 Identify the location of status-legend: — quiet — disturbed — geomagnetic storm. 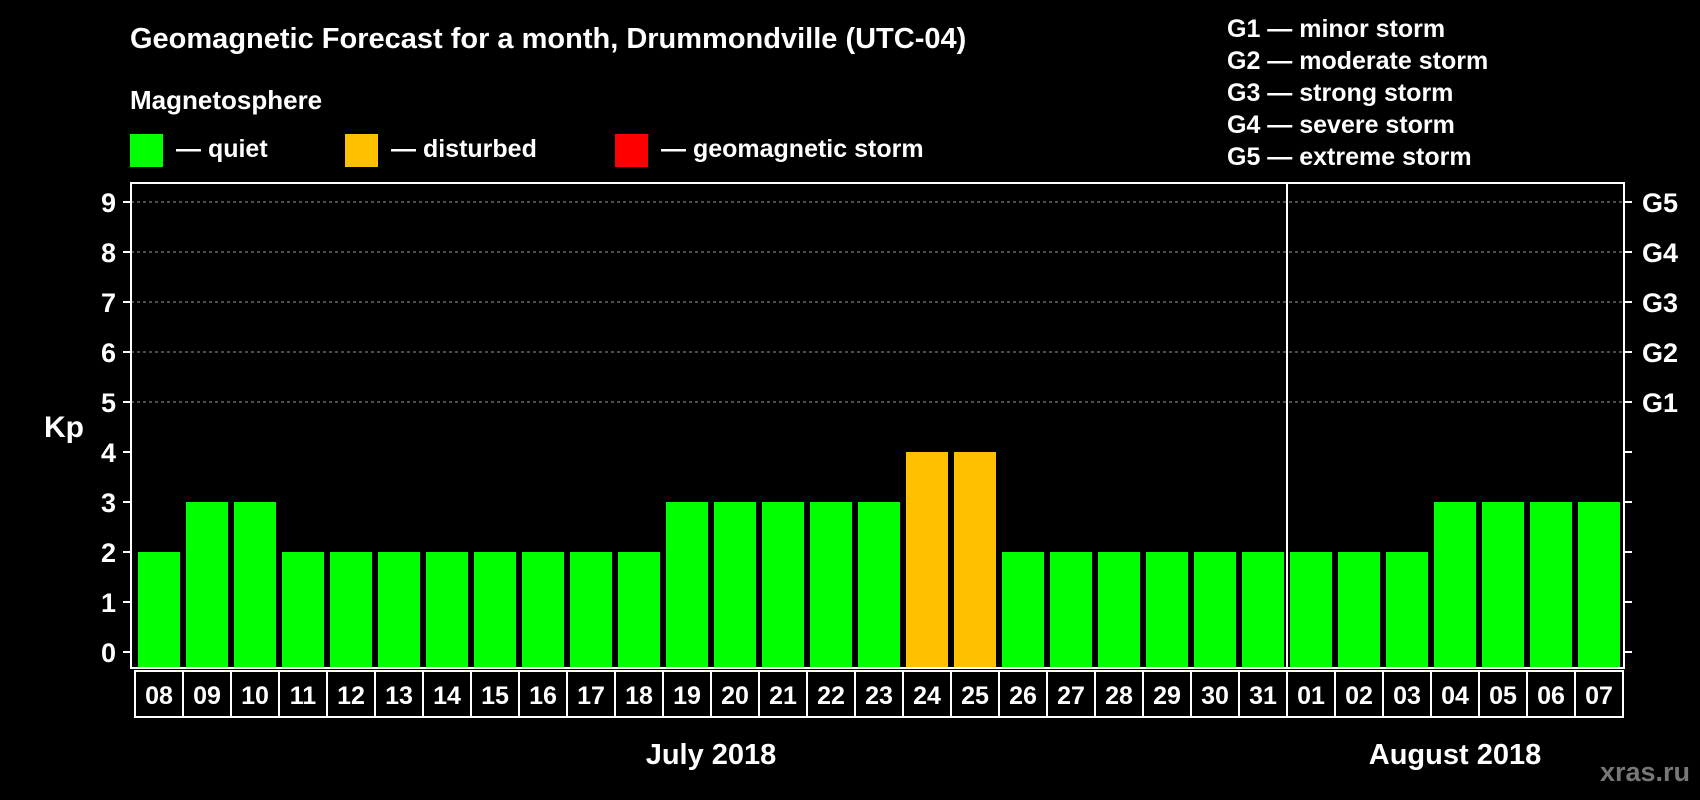
(527, 150).